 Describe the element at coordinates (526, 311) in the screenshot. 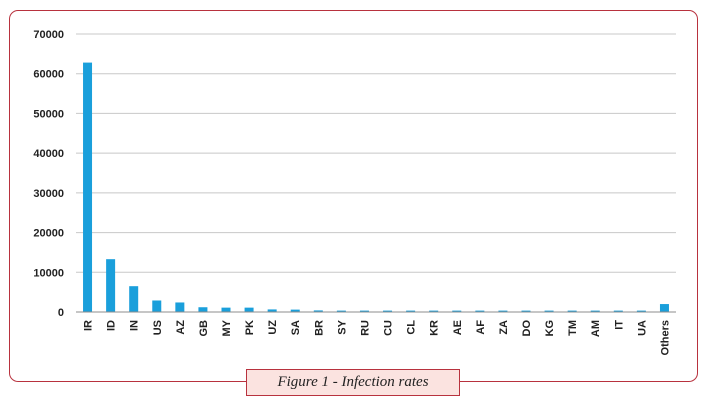

I see `bar-do` at that location.